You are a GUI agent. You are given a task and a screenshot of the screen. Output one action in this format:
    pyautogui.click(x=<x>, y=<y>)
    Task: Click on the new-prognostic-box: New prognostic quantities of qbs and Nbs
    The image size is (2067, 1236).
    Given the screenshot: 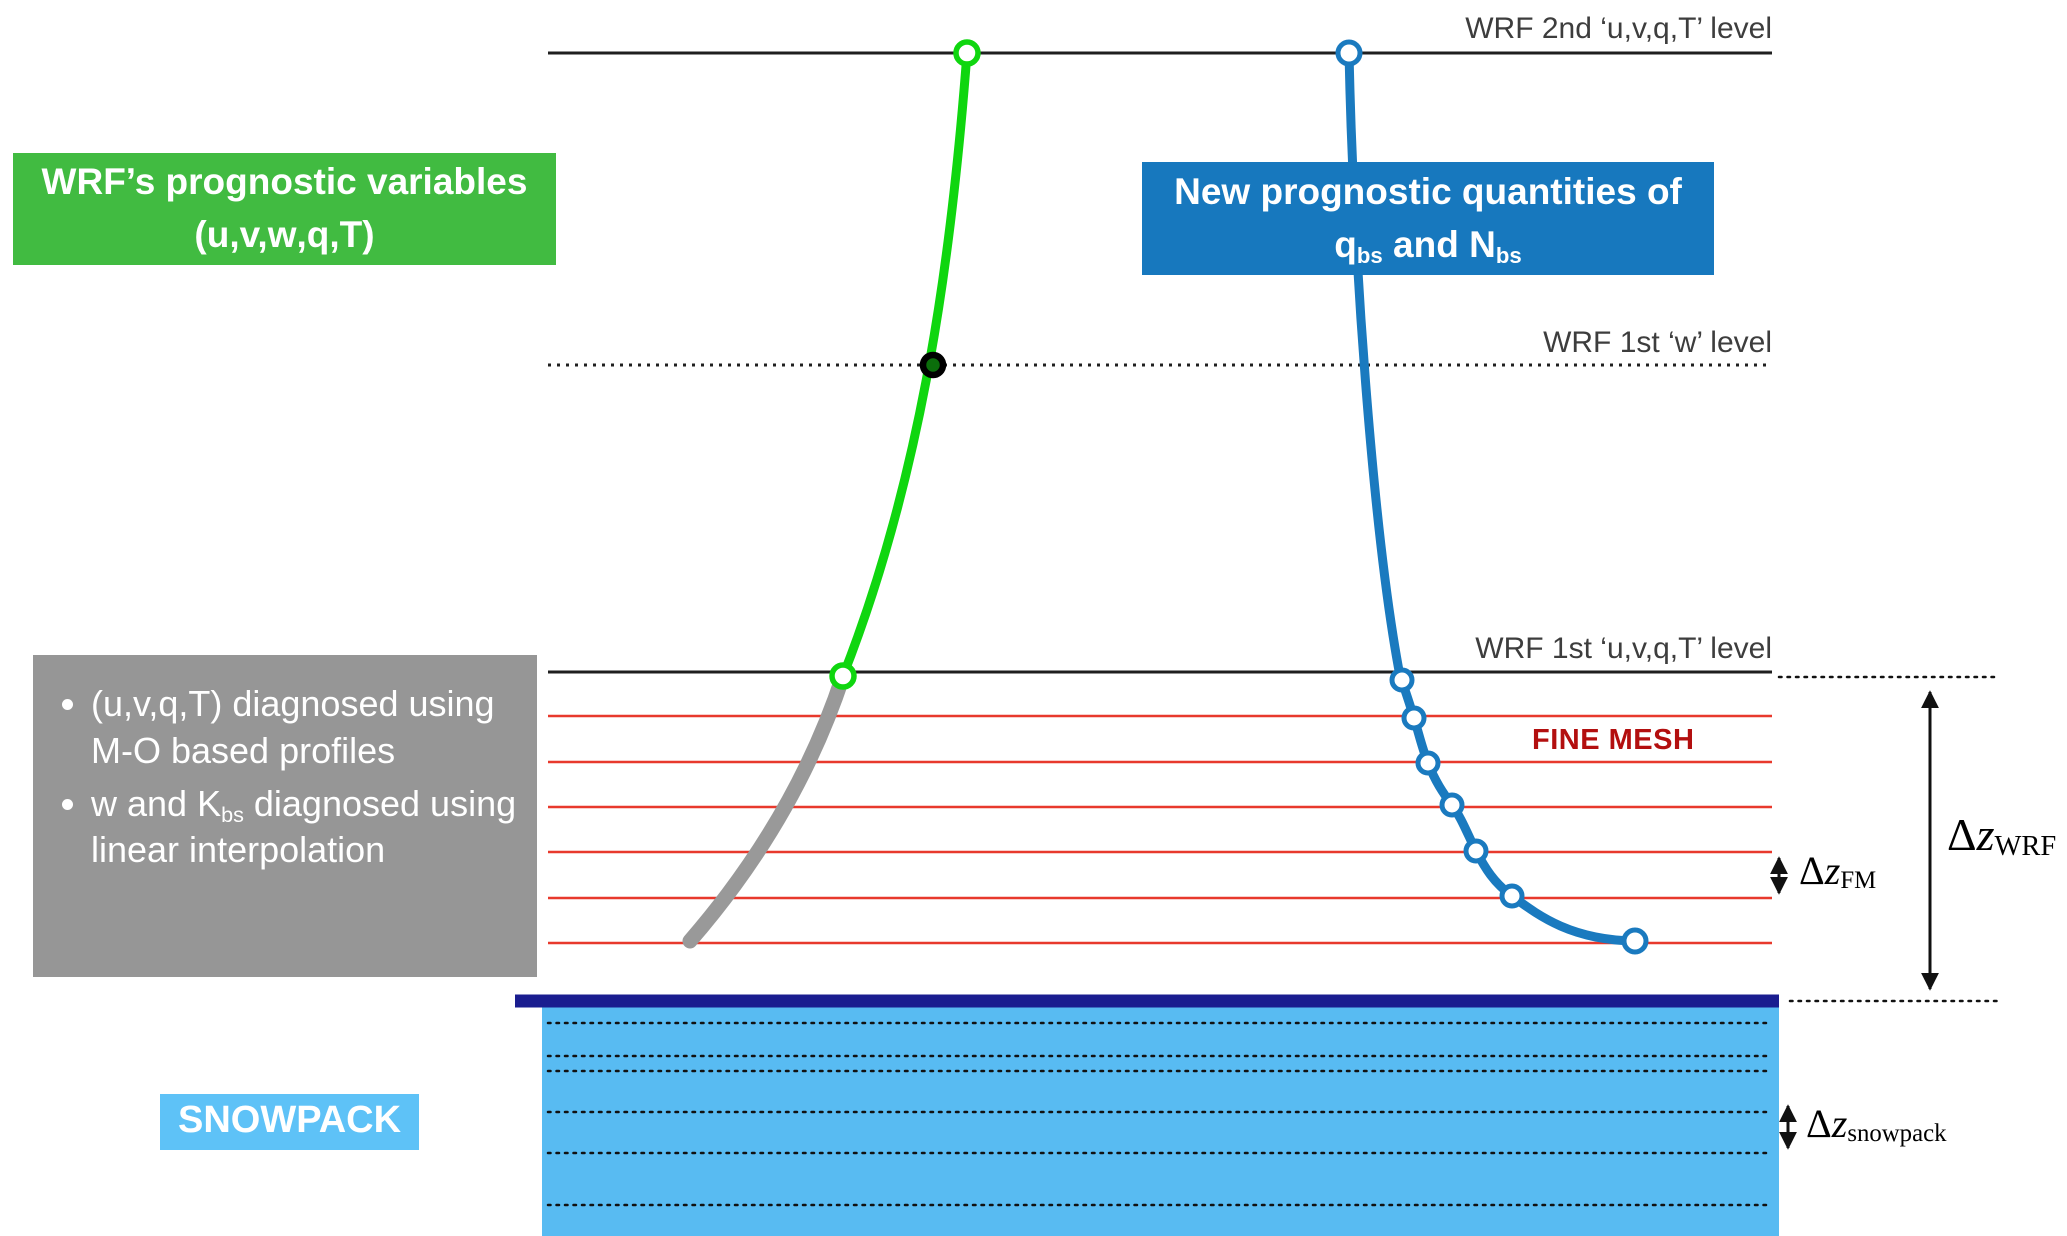 What is the action you would take?
    pyautogui.click(x=1428, y=218)
    